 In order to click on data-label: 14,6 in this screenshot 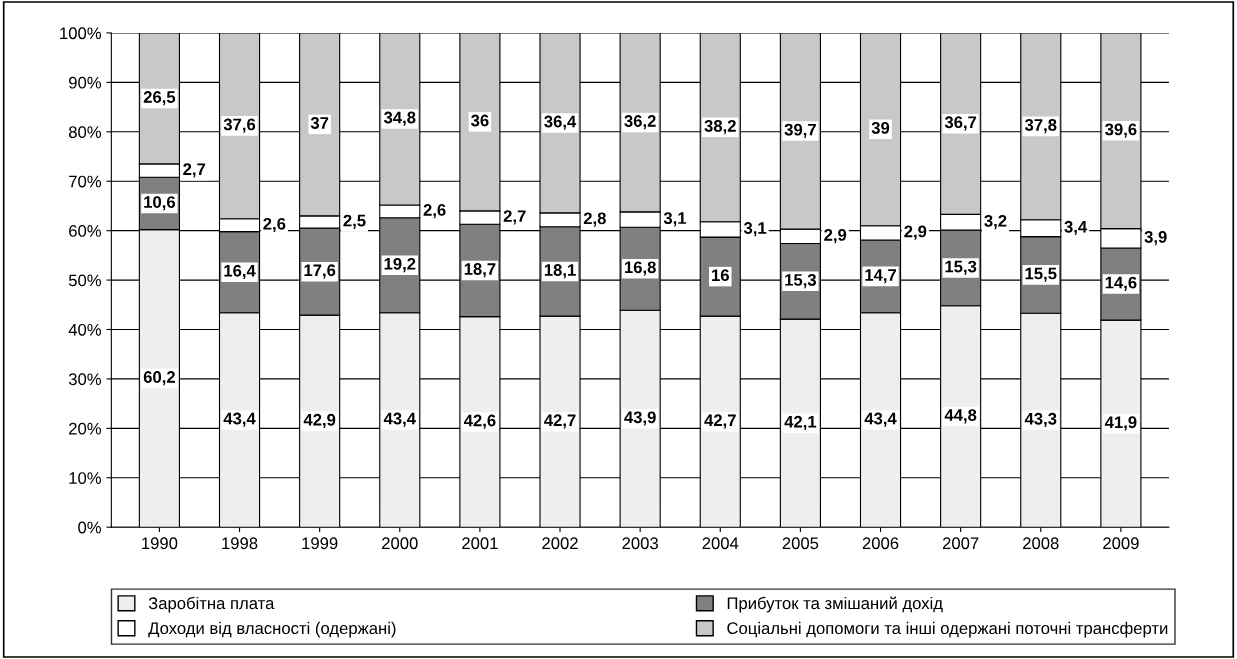, I will do `click(1121, 283)`.